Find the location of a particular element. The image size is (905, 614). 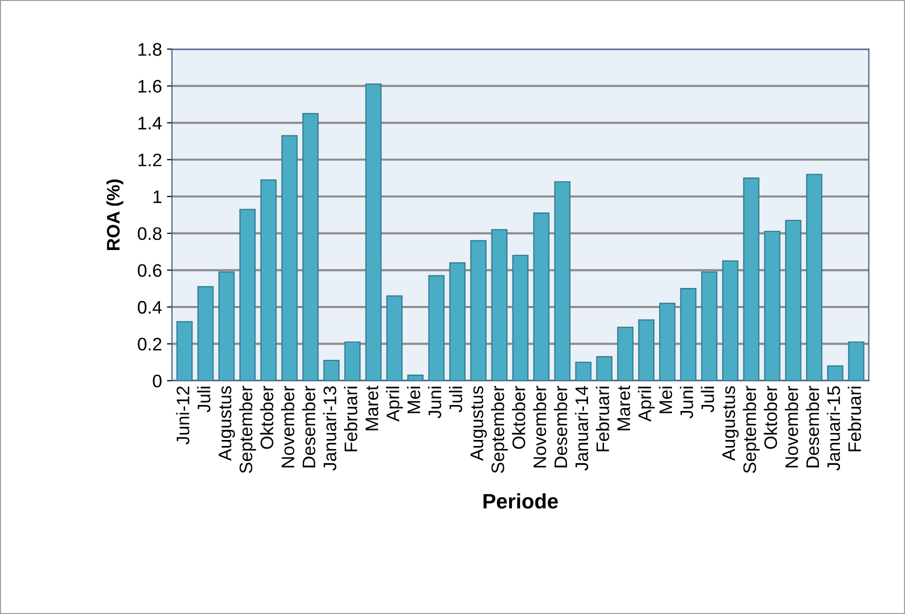

y-tick-label: 1.6 is located at coordinates (150, 86).